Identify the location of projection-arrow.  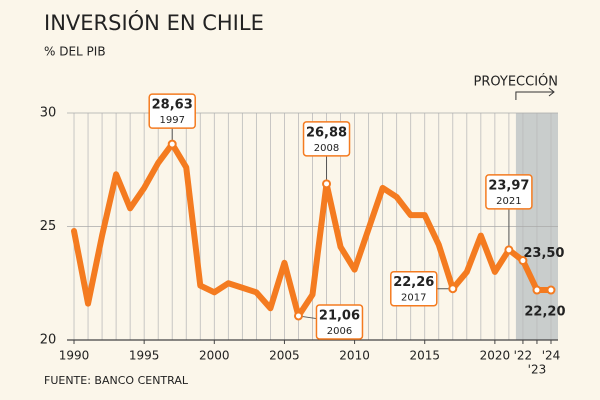
(535, 93).